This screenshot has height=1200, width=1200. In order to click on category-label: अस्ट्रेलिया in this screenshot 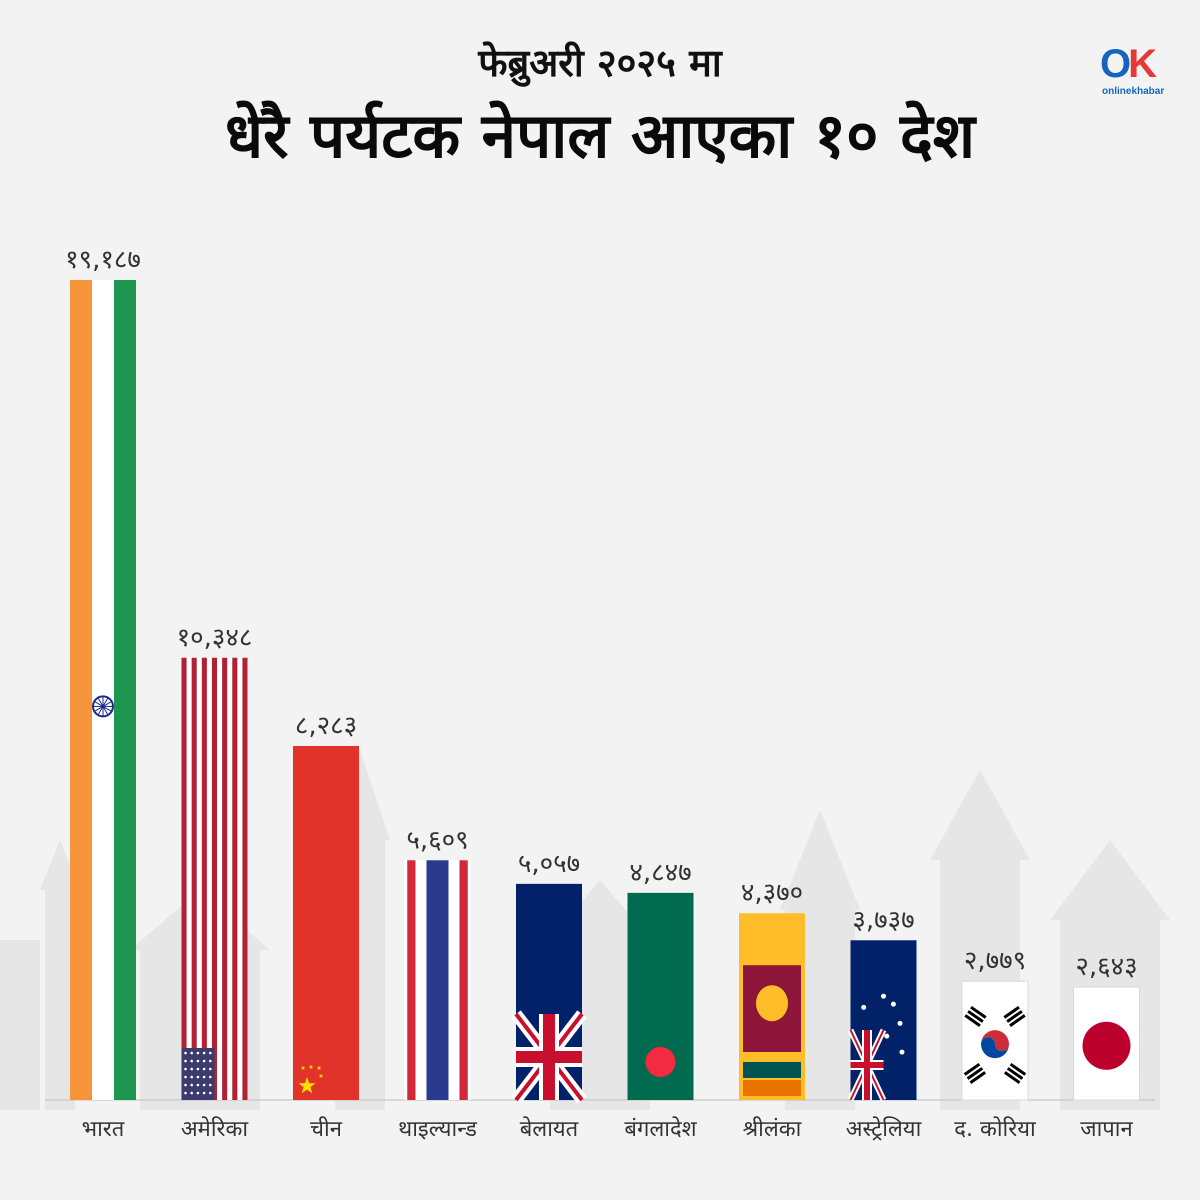, I will do `click(884, 1129)`.